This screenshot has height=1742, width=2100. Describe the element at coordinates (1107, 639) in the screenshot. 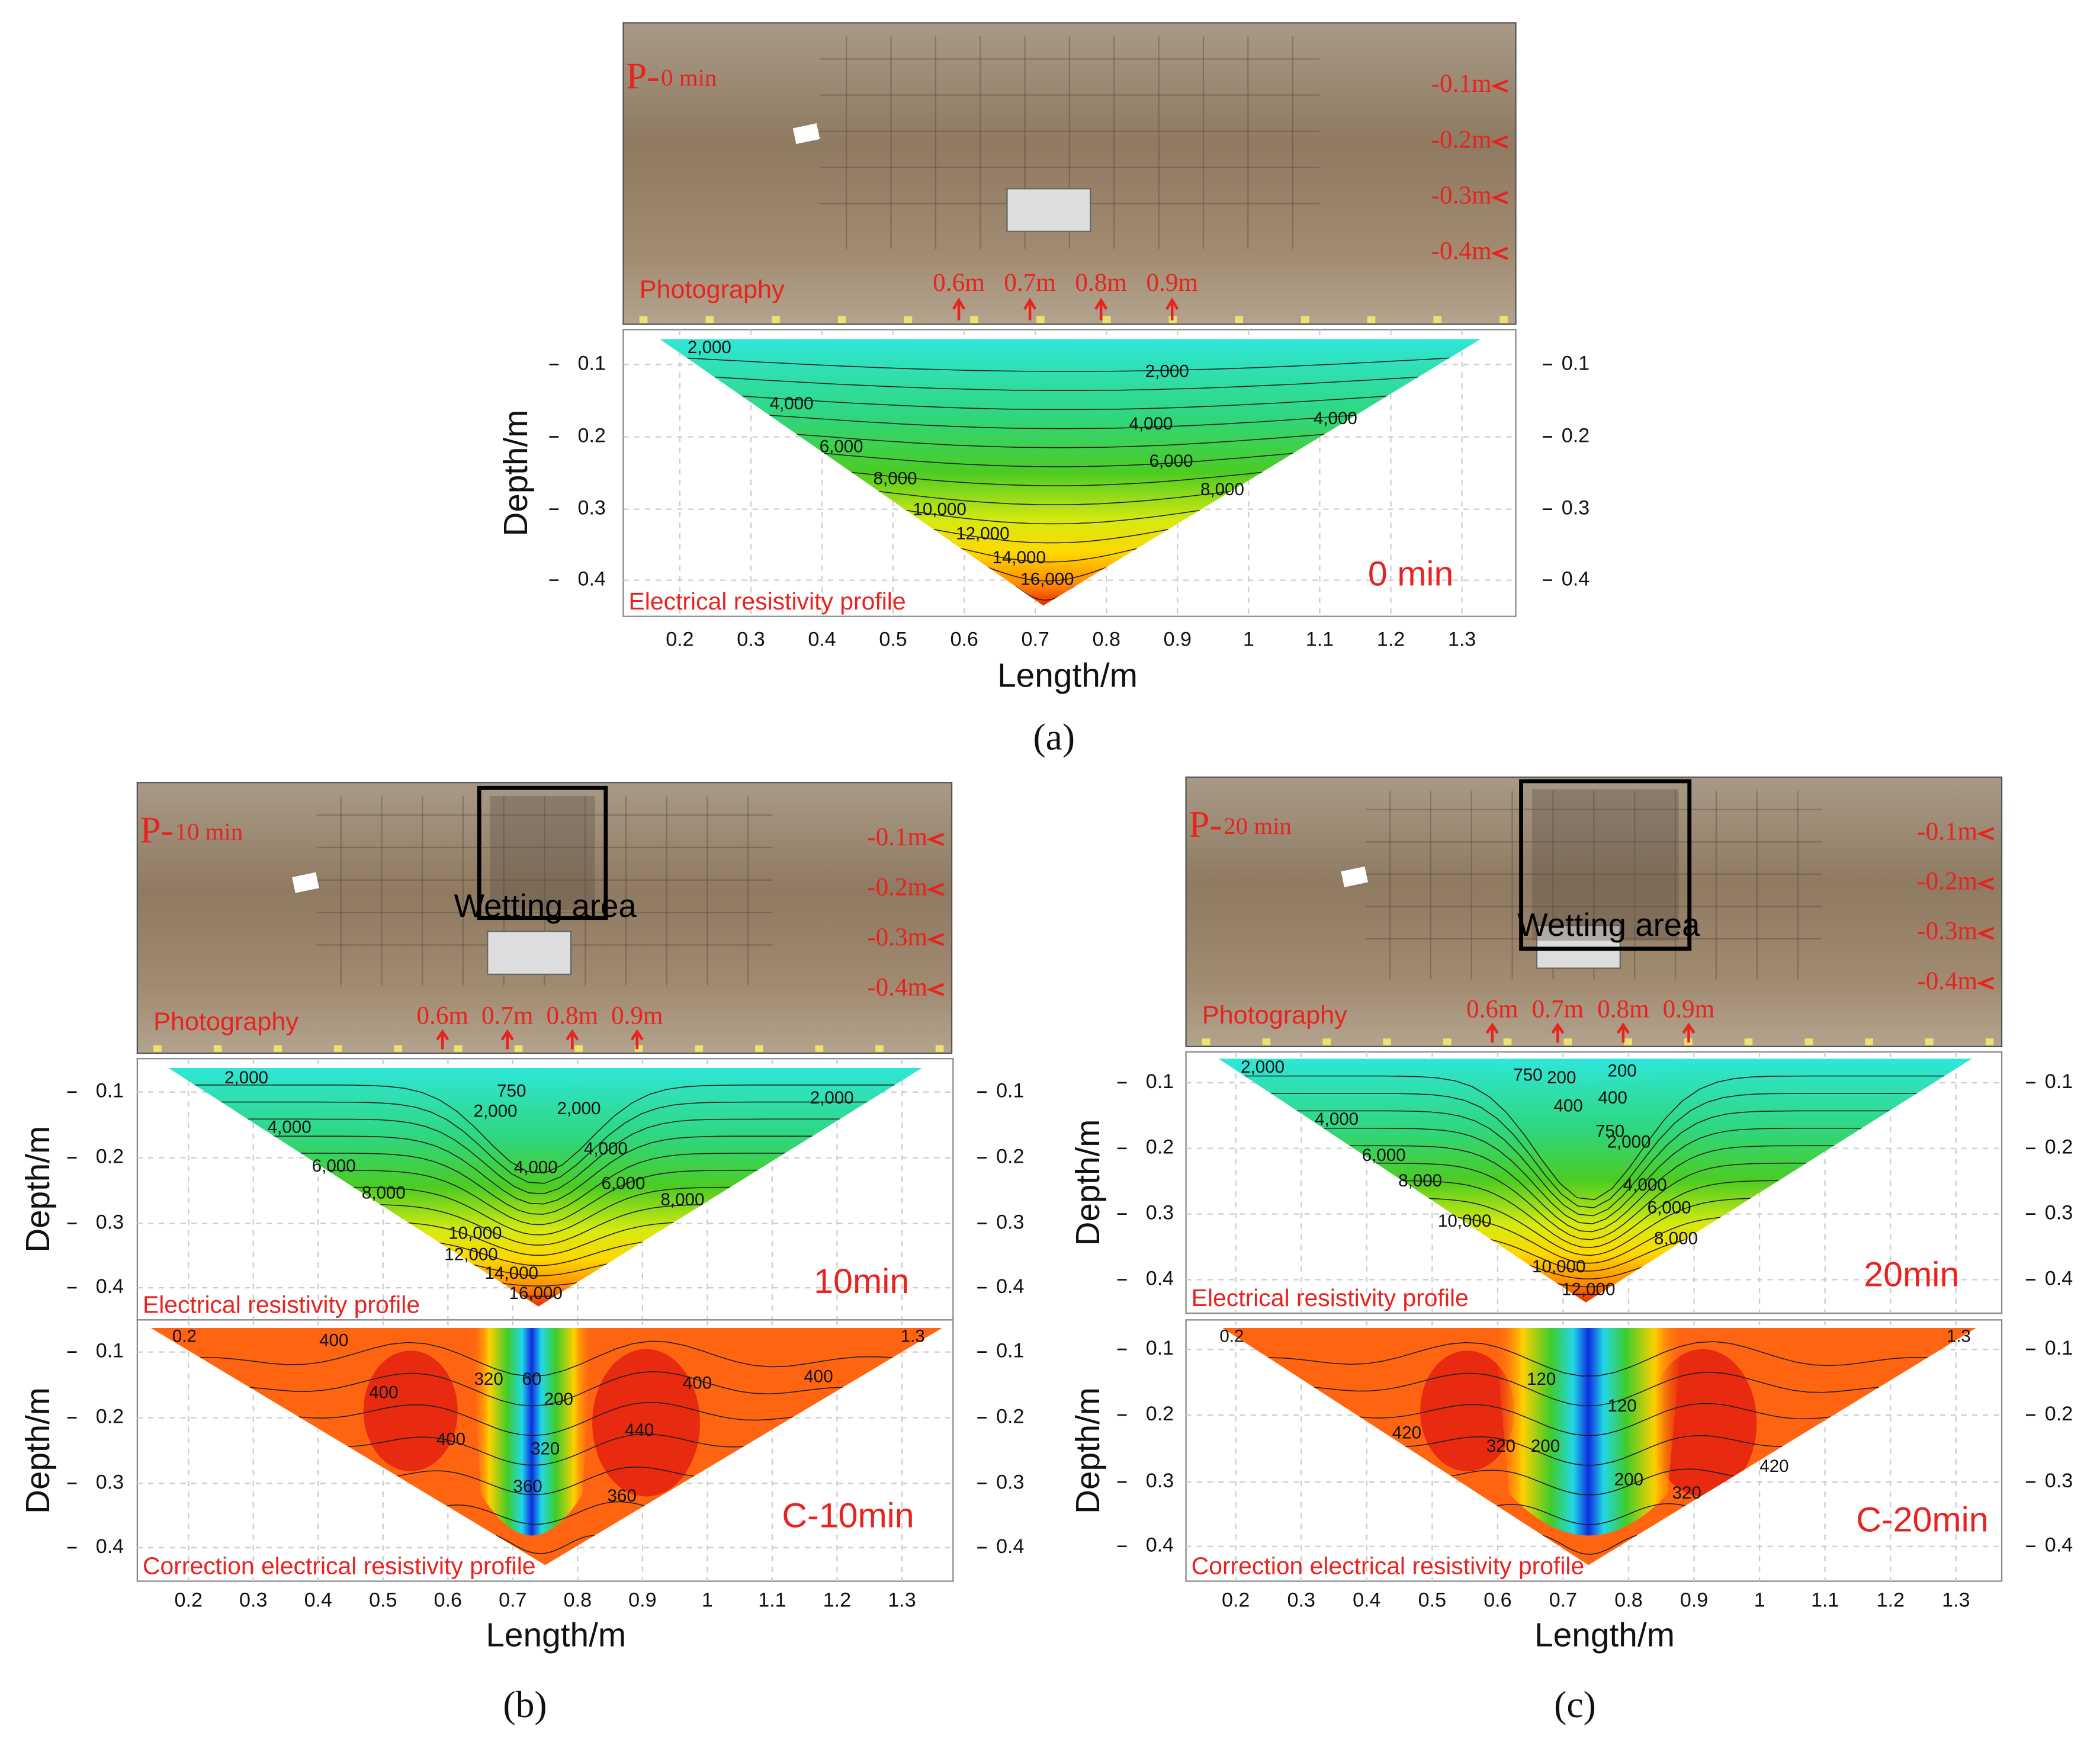

I see `x-tick-label: 0.8` at that location.